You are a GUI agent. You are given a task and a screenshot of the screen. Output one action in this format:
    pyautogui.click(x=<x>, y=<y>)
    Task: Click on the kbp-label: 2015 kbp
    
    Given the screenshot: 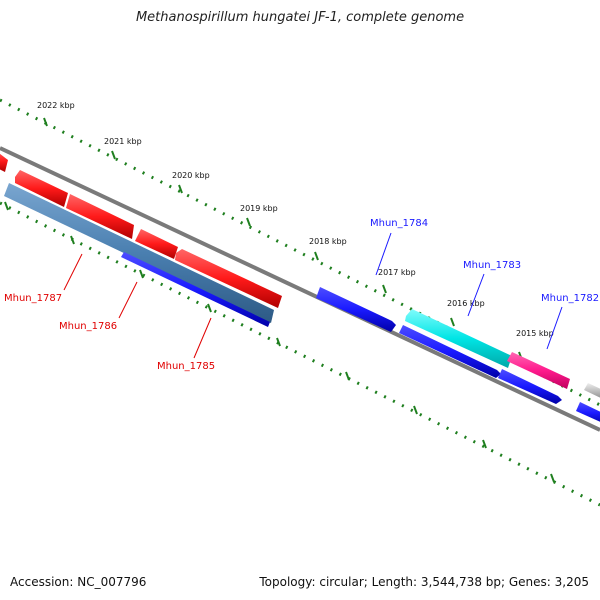 What is the action you would take?
    pyautogui.click(x=535, y=333)
    